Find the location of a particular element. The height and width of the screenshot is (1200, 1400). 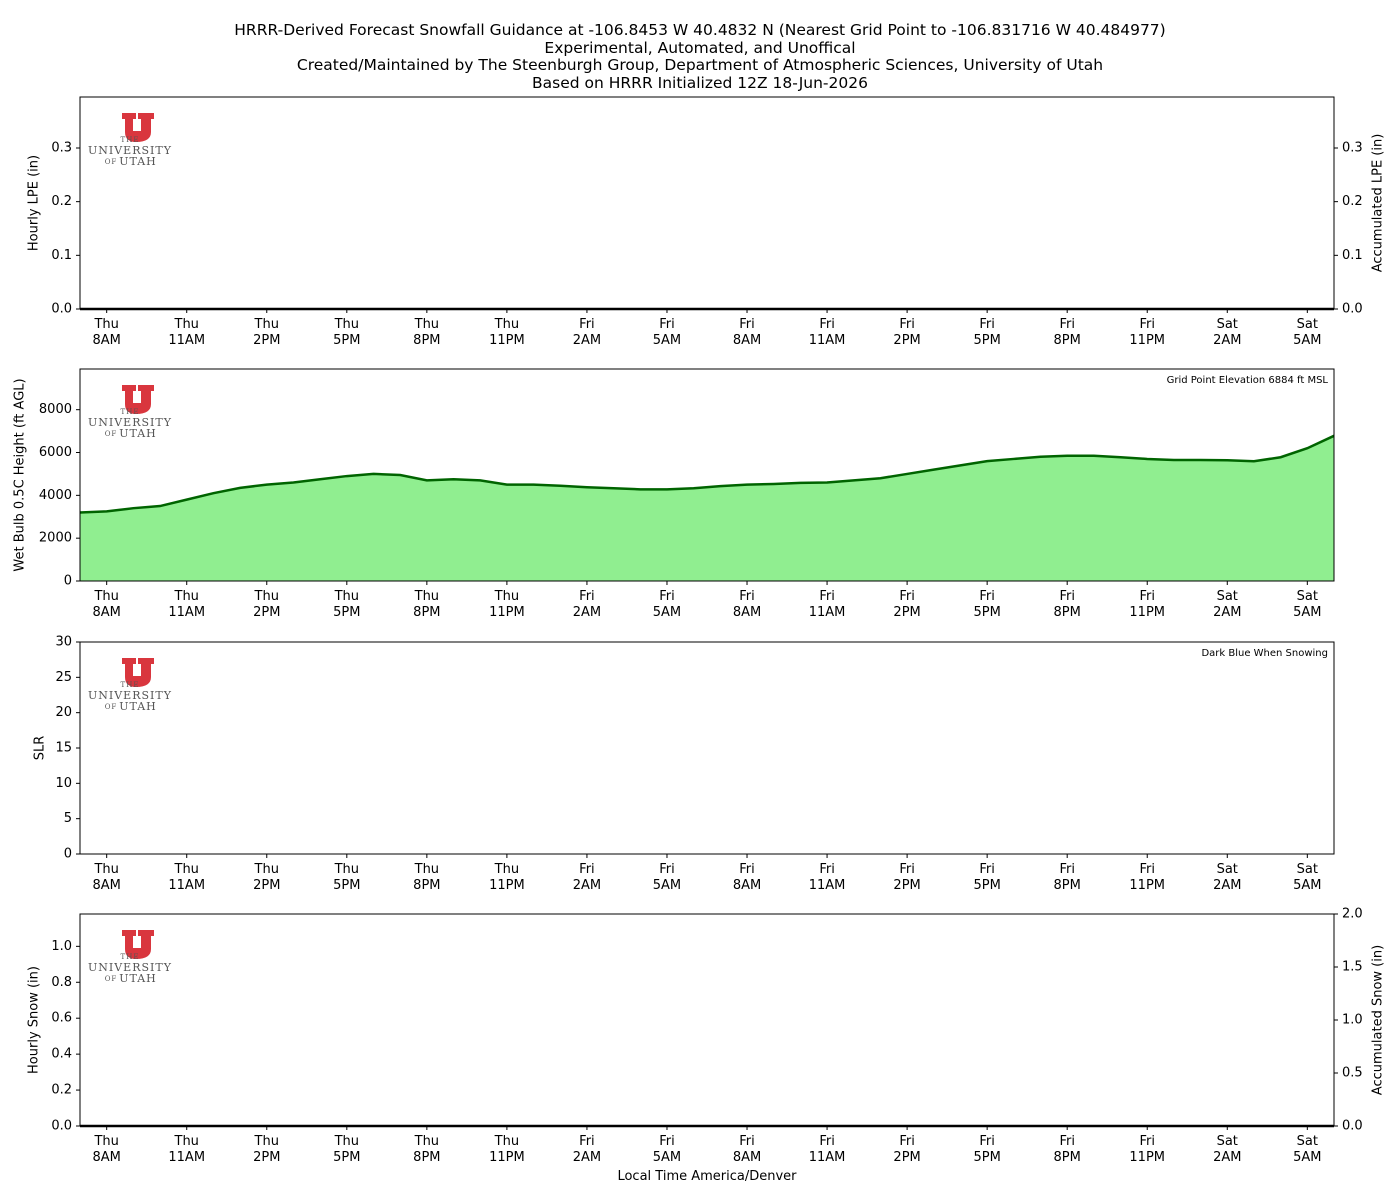

y2-tick-label: 1.5 is located at coordinates (1352, 967).